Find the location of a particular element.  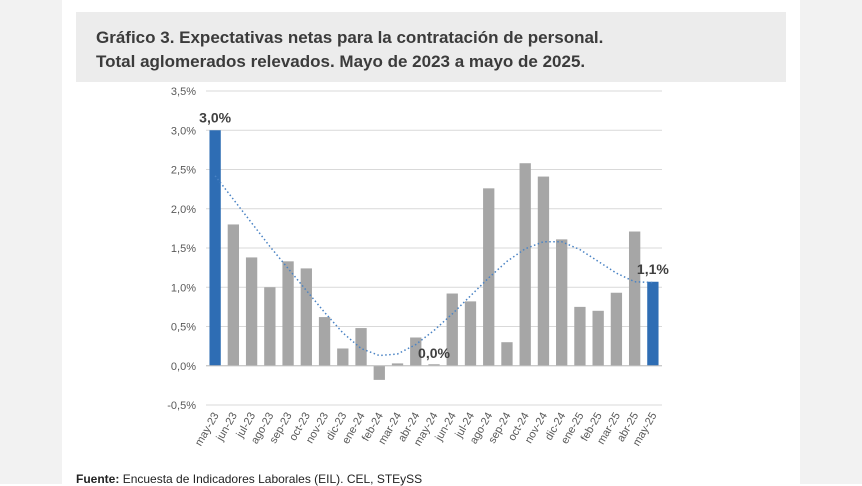

source-label: Fuente: is located at coordinates (98, 479).